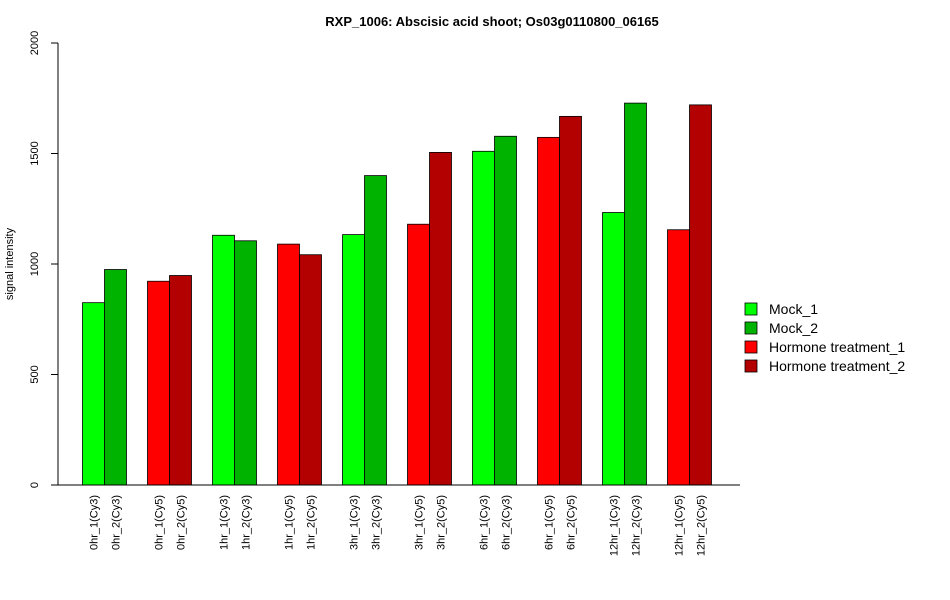 The width and height of the screenshot is (950, 600). I want to click on x-tick-label: 3hr_2(Cy5), so click(442, 522).